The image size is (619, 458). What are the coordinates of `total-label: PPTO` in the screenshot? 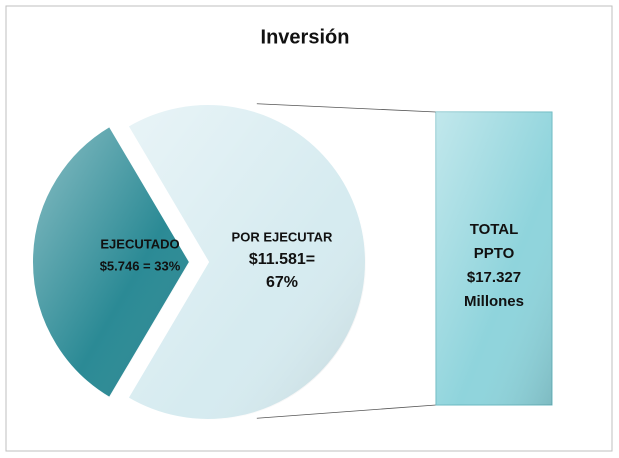 It's located at (494, 253).